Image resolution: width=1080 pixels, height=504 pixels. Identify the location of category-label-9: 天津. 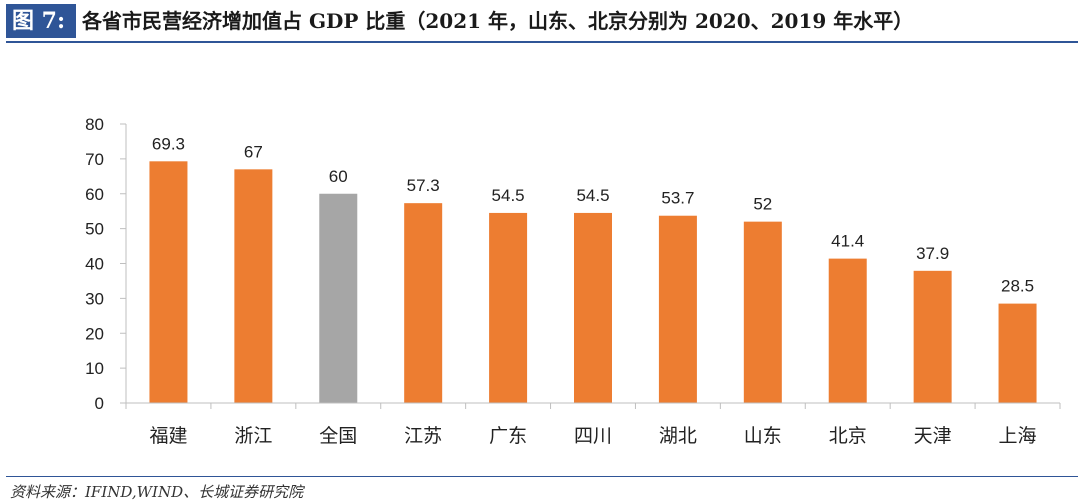
(933, 436).